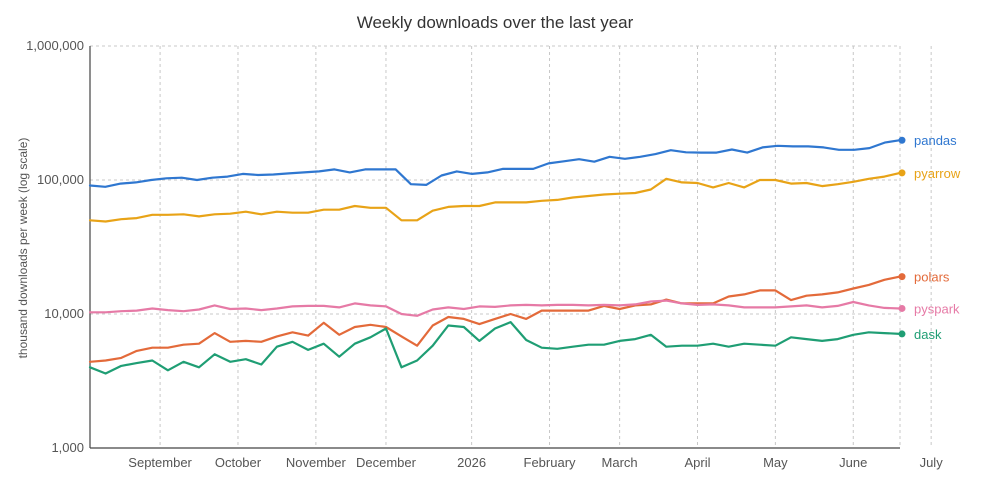  I want to click on series-end-marker-pandas, so click(902, 140).